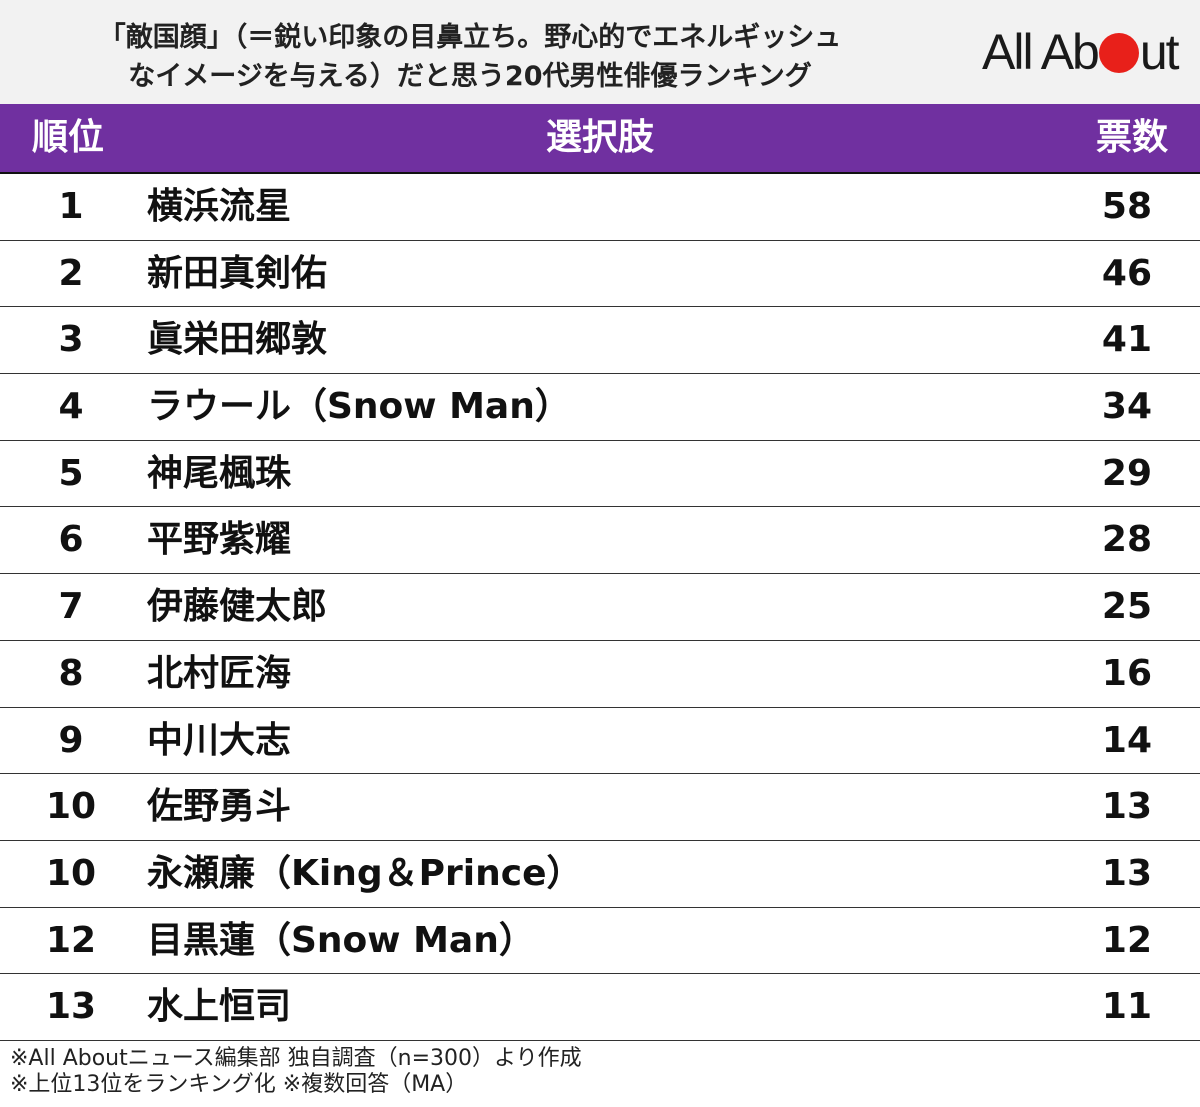  What do you see at coordinates (1126, 407) in the screenshot?
I see `votes-cell: 34` at bounding box center [1126, 407].